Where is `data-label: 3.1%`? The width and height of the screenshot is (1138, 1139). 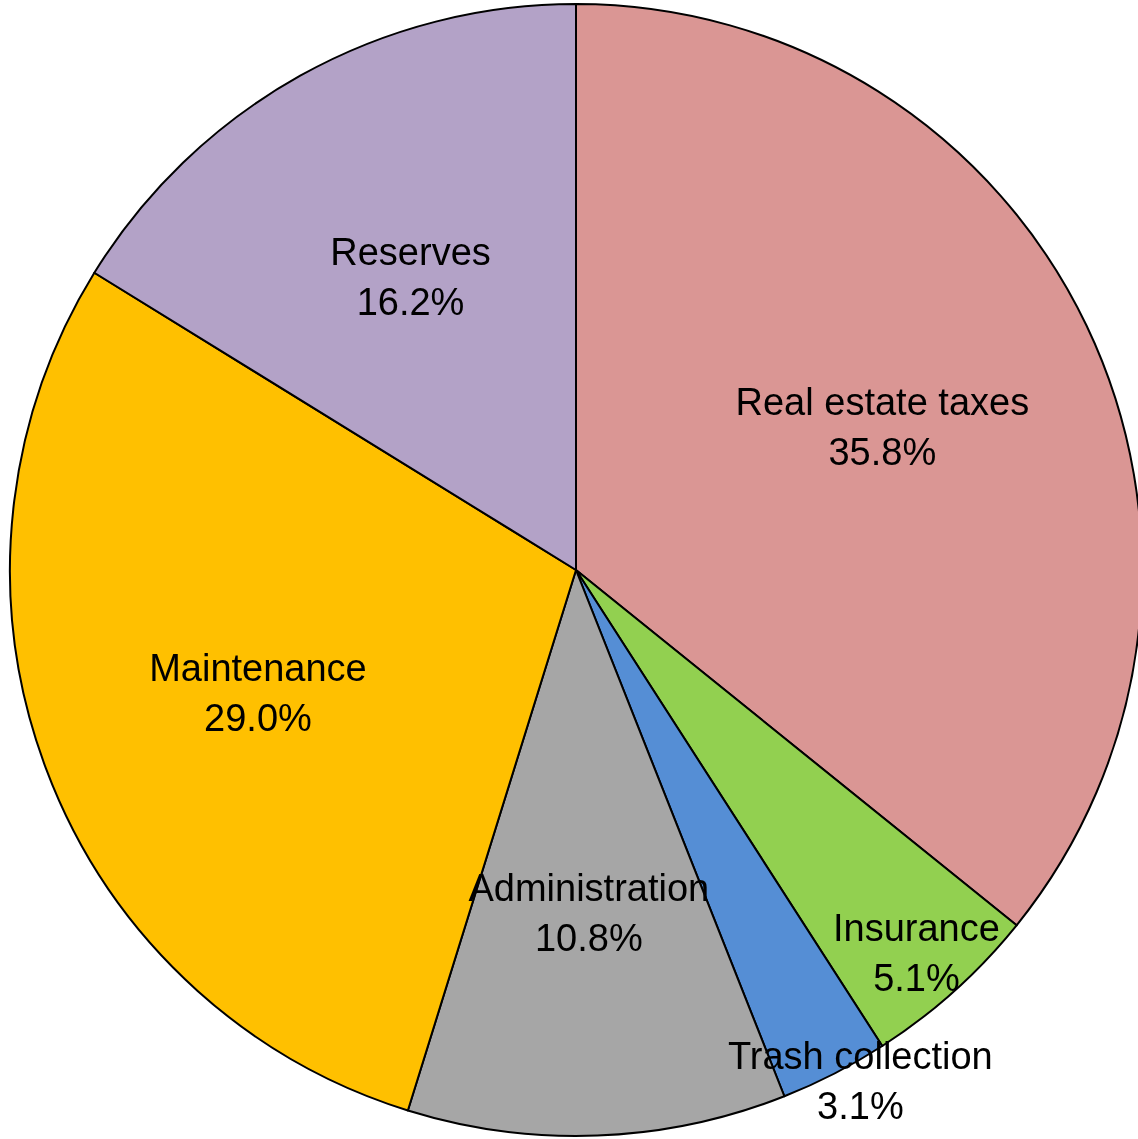 data-label: 3.1% is located at coordinates (860, 1106).